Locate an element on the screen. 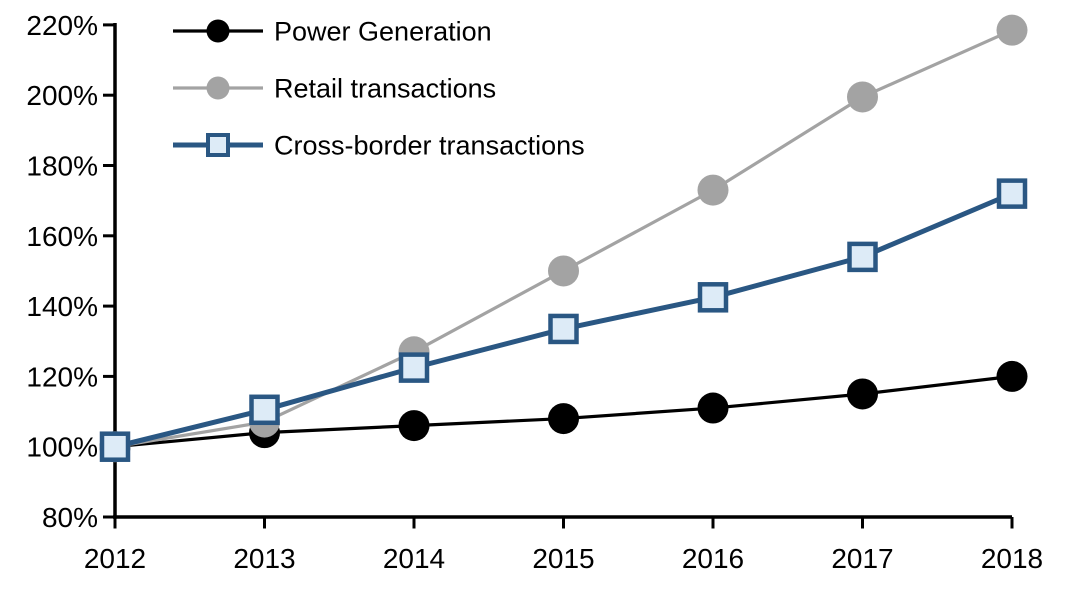 The width and height of the screenshot is (1076, 590). x-tick-label: 2018 is located at coordinates (1012, 558).